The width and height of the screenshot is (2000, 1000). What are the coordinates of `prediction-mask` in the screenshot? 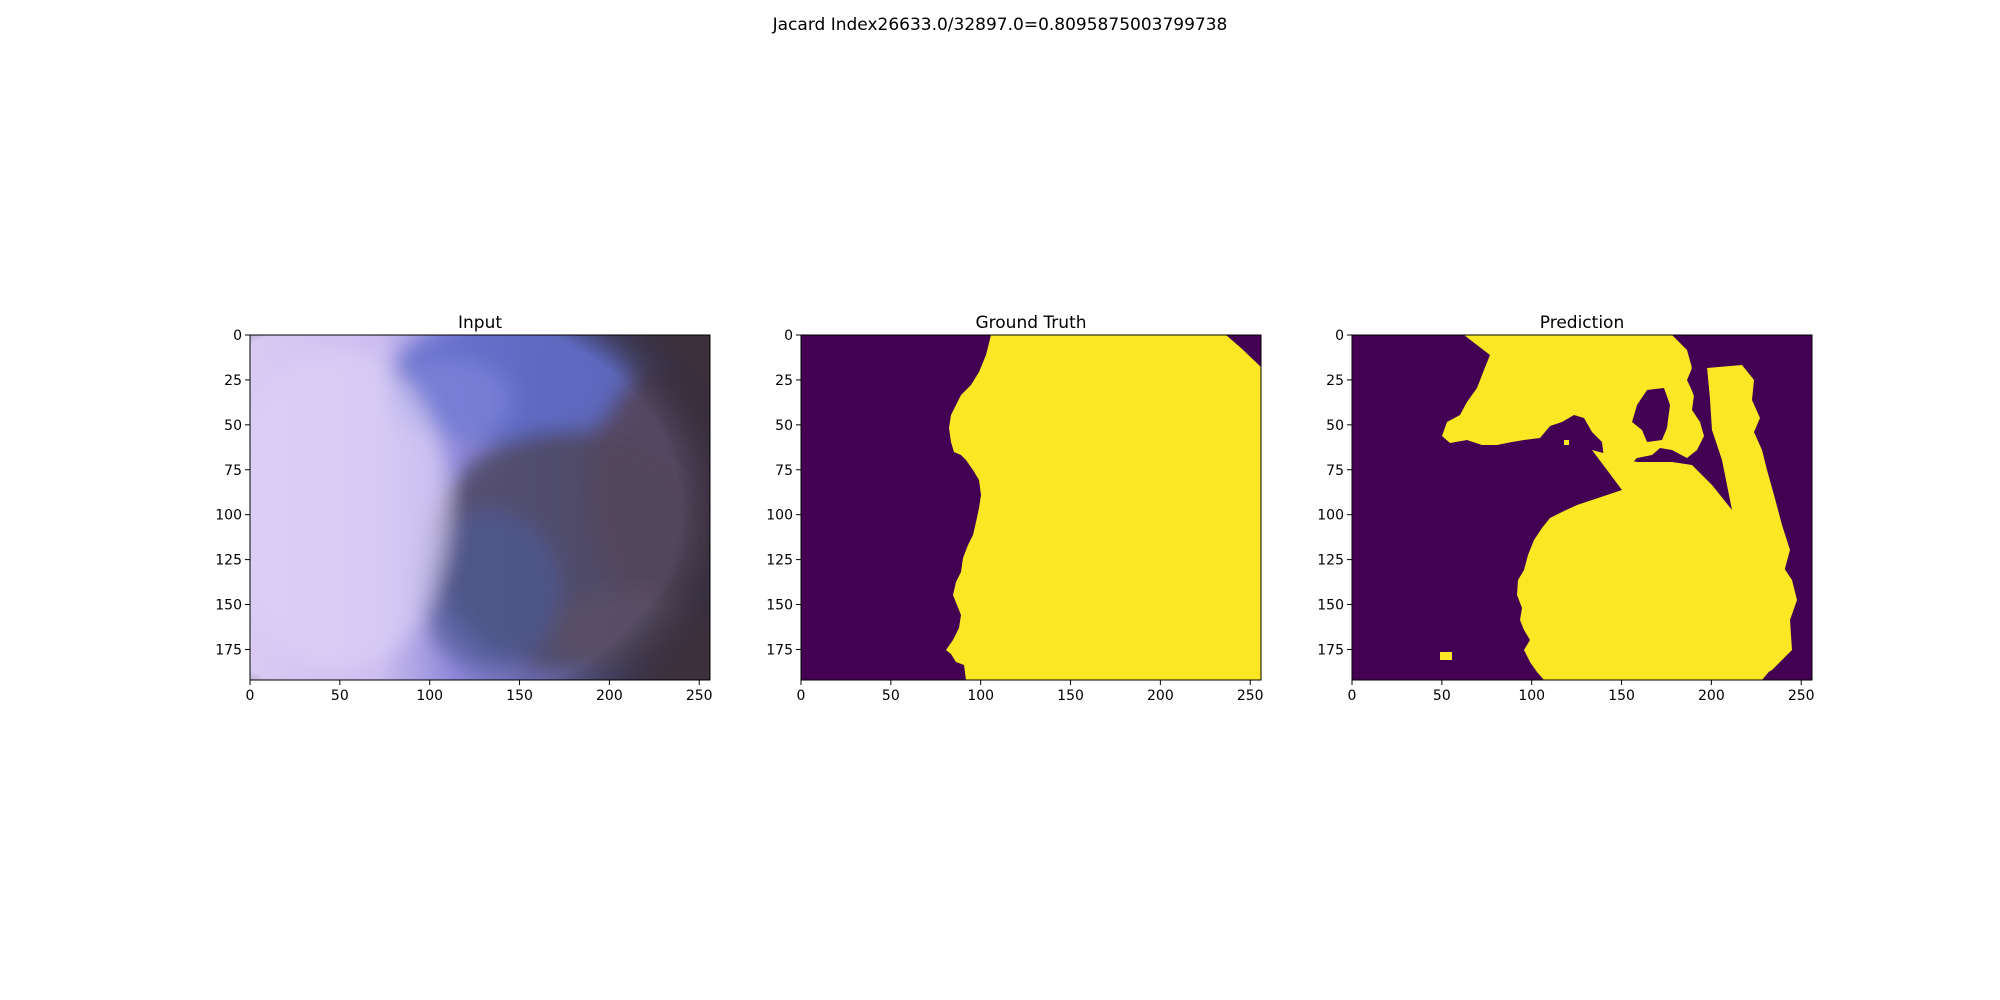 It's located at (1582, 507).